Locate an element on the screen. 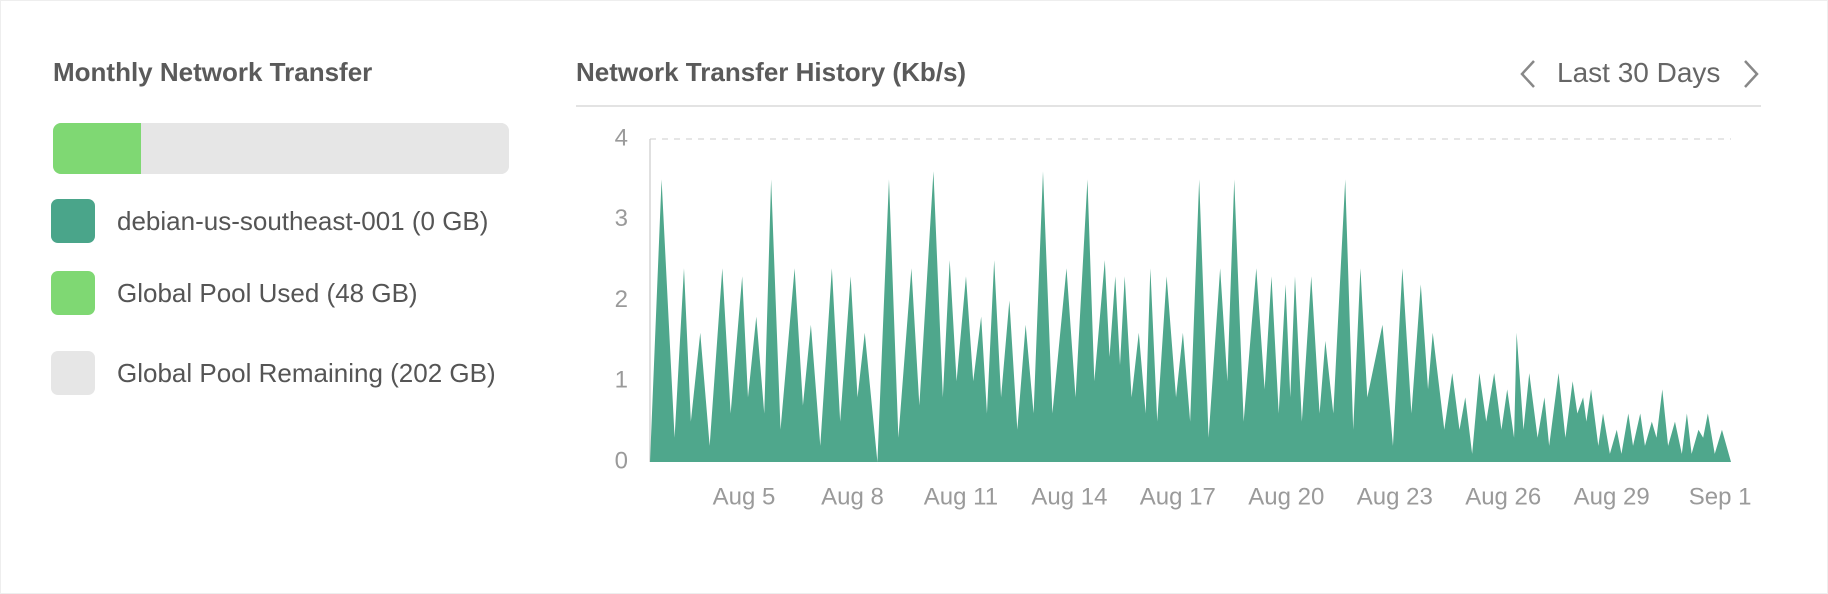 The height and width of the screenshot is (594, 1828). legend-item: Global Pool Remaining (202 GB) is located at coordinates (304, 373).